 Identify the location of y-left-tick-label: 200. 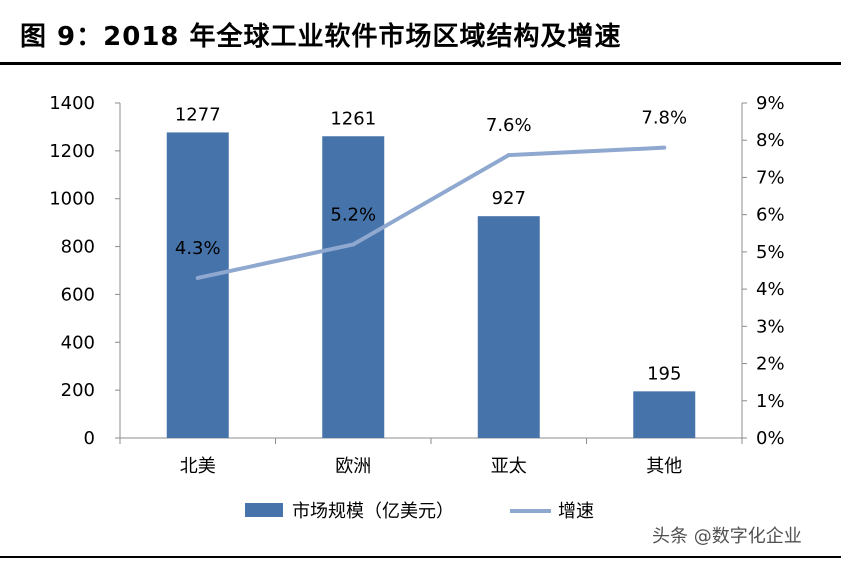
(78, 390).